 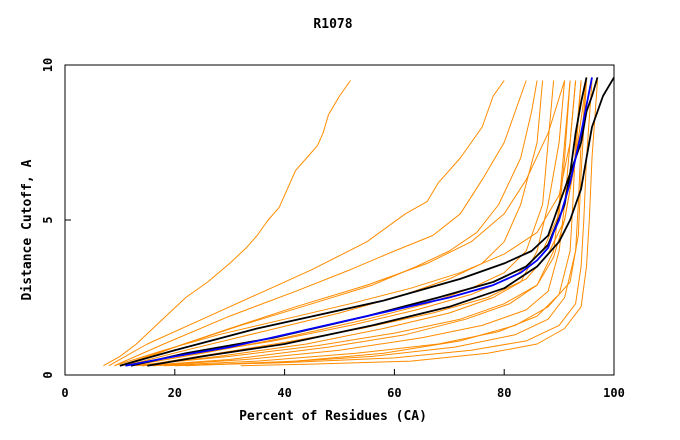 What do you see at coordinates (504, 393) in the screenshot?
I see `x-tick-label: 80` at bounding box center [504, 393].